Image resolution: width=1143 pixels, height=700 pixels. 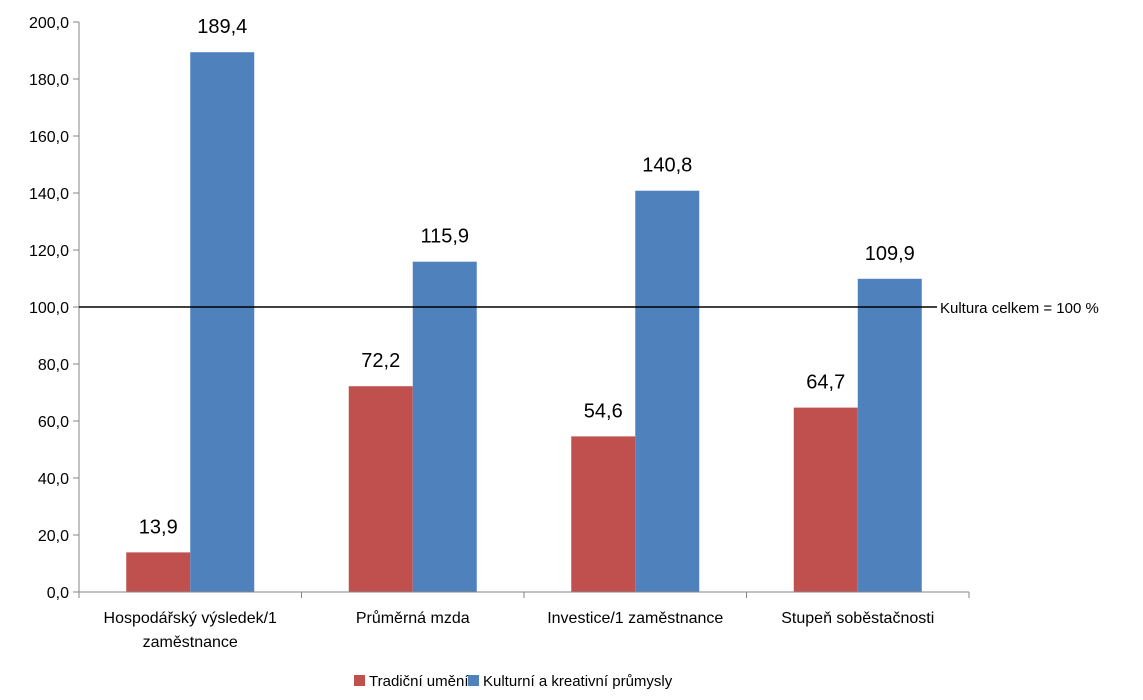 I want to click on legend-label: Tradiční umění, so click(x=419, y=681).